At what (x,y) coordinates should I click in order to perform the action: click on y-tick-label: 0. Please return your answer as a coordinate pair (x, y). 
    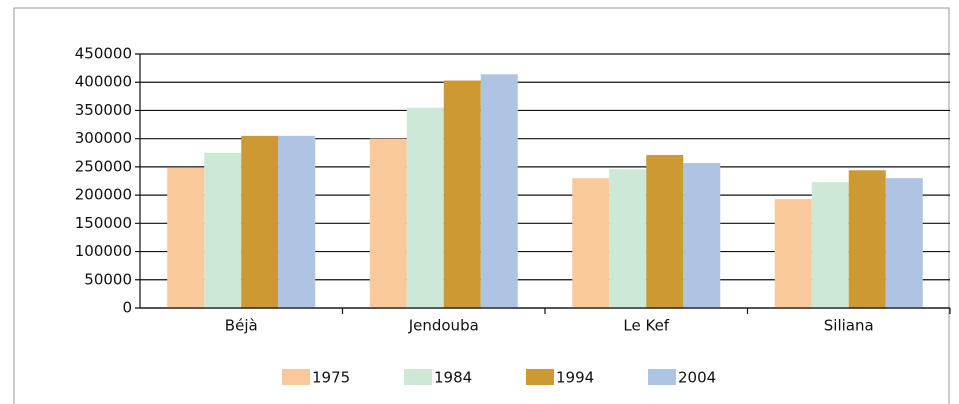
    Looking at the image, I should click on (127, 308).